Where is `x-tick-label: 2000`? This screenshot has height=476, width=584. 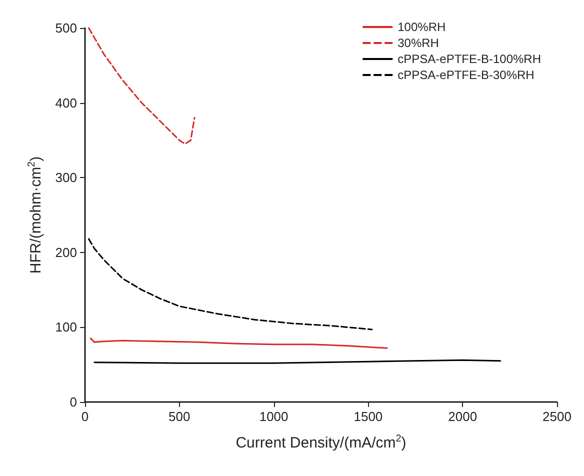 x-tick-label: 2000 is located at coordinates (463, 416).